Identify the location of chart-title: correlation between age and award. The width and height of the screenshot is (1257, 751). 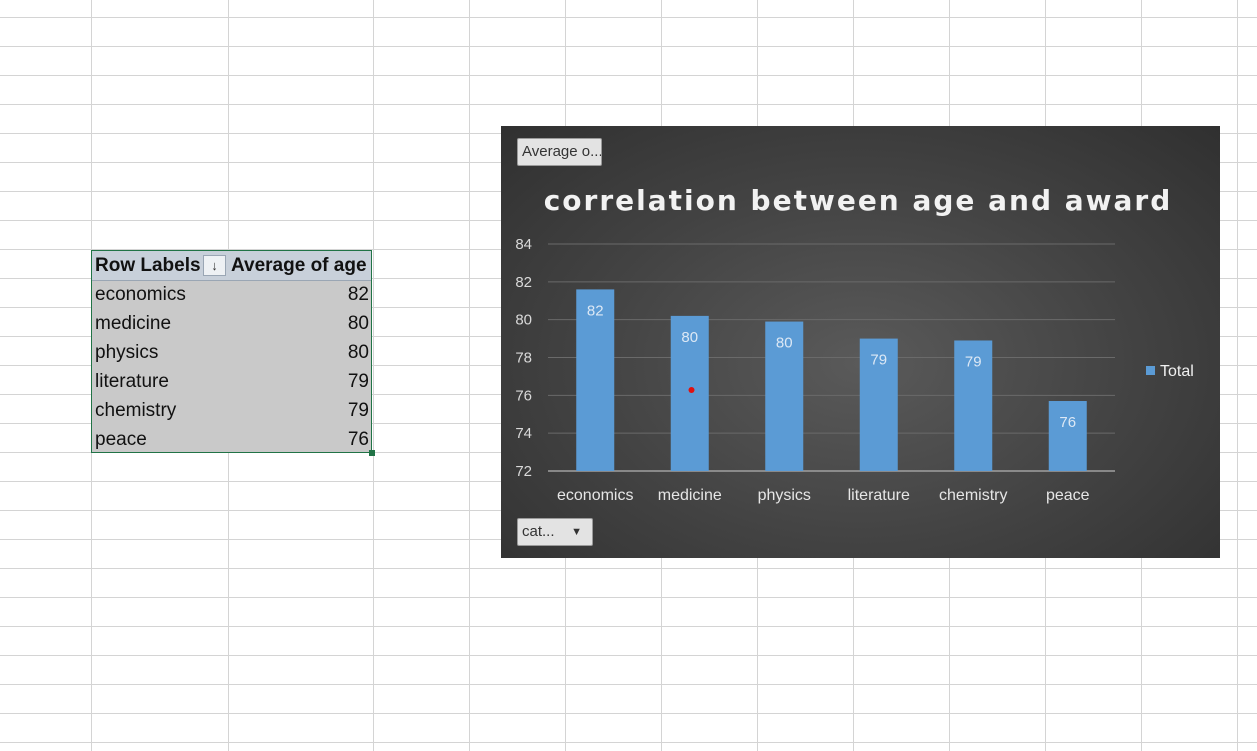
(858, 200).